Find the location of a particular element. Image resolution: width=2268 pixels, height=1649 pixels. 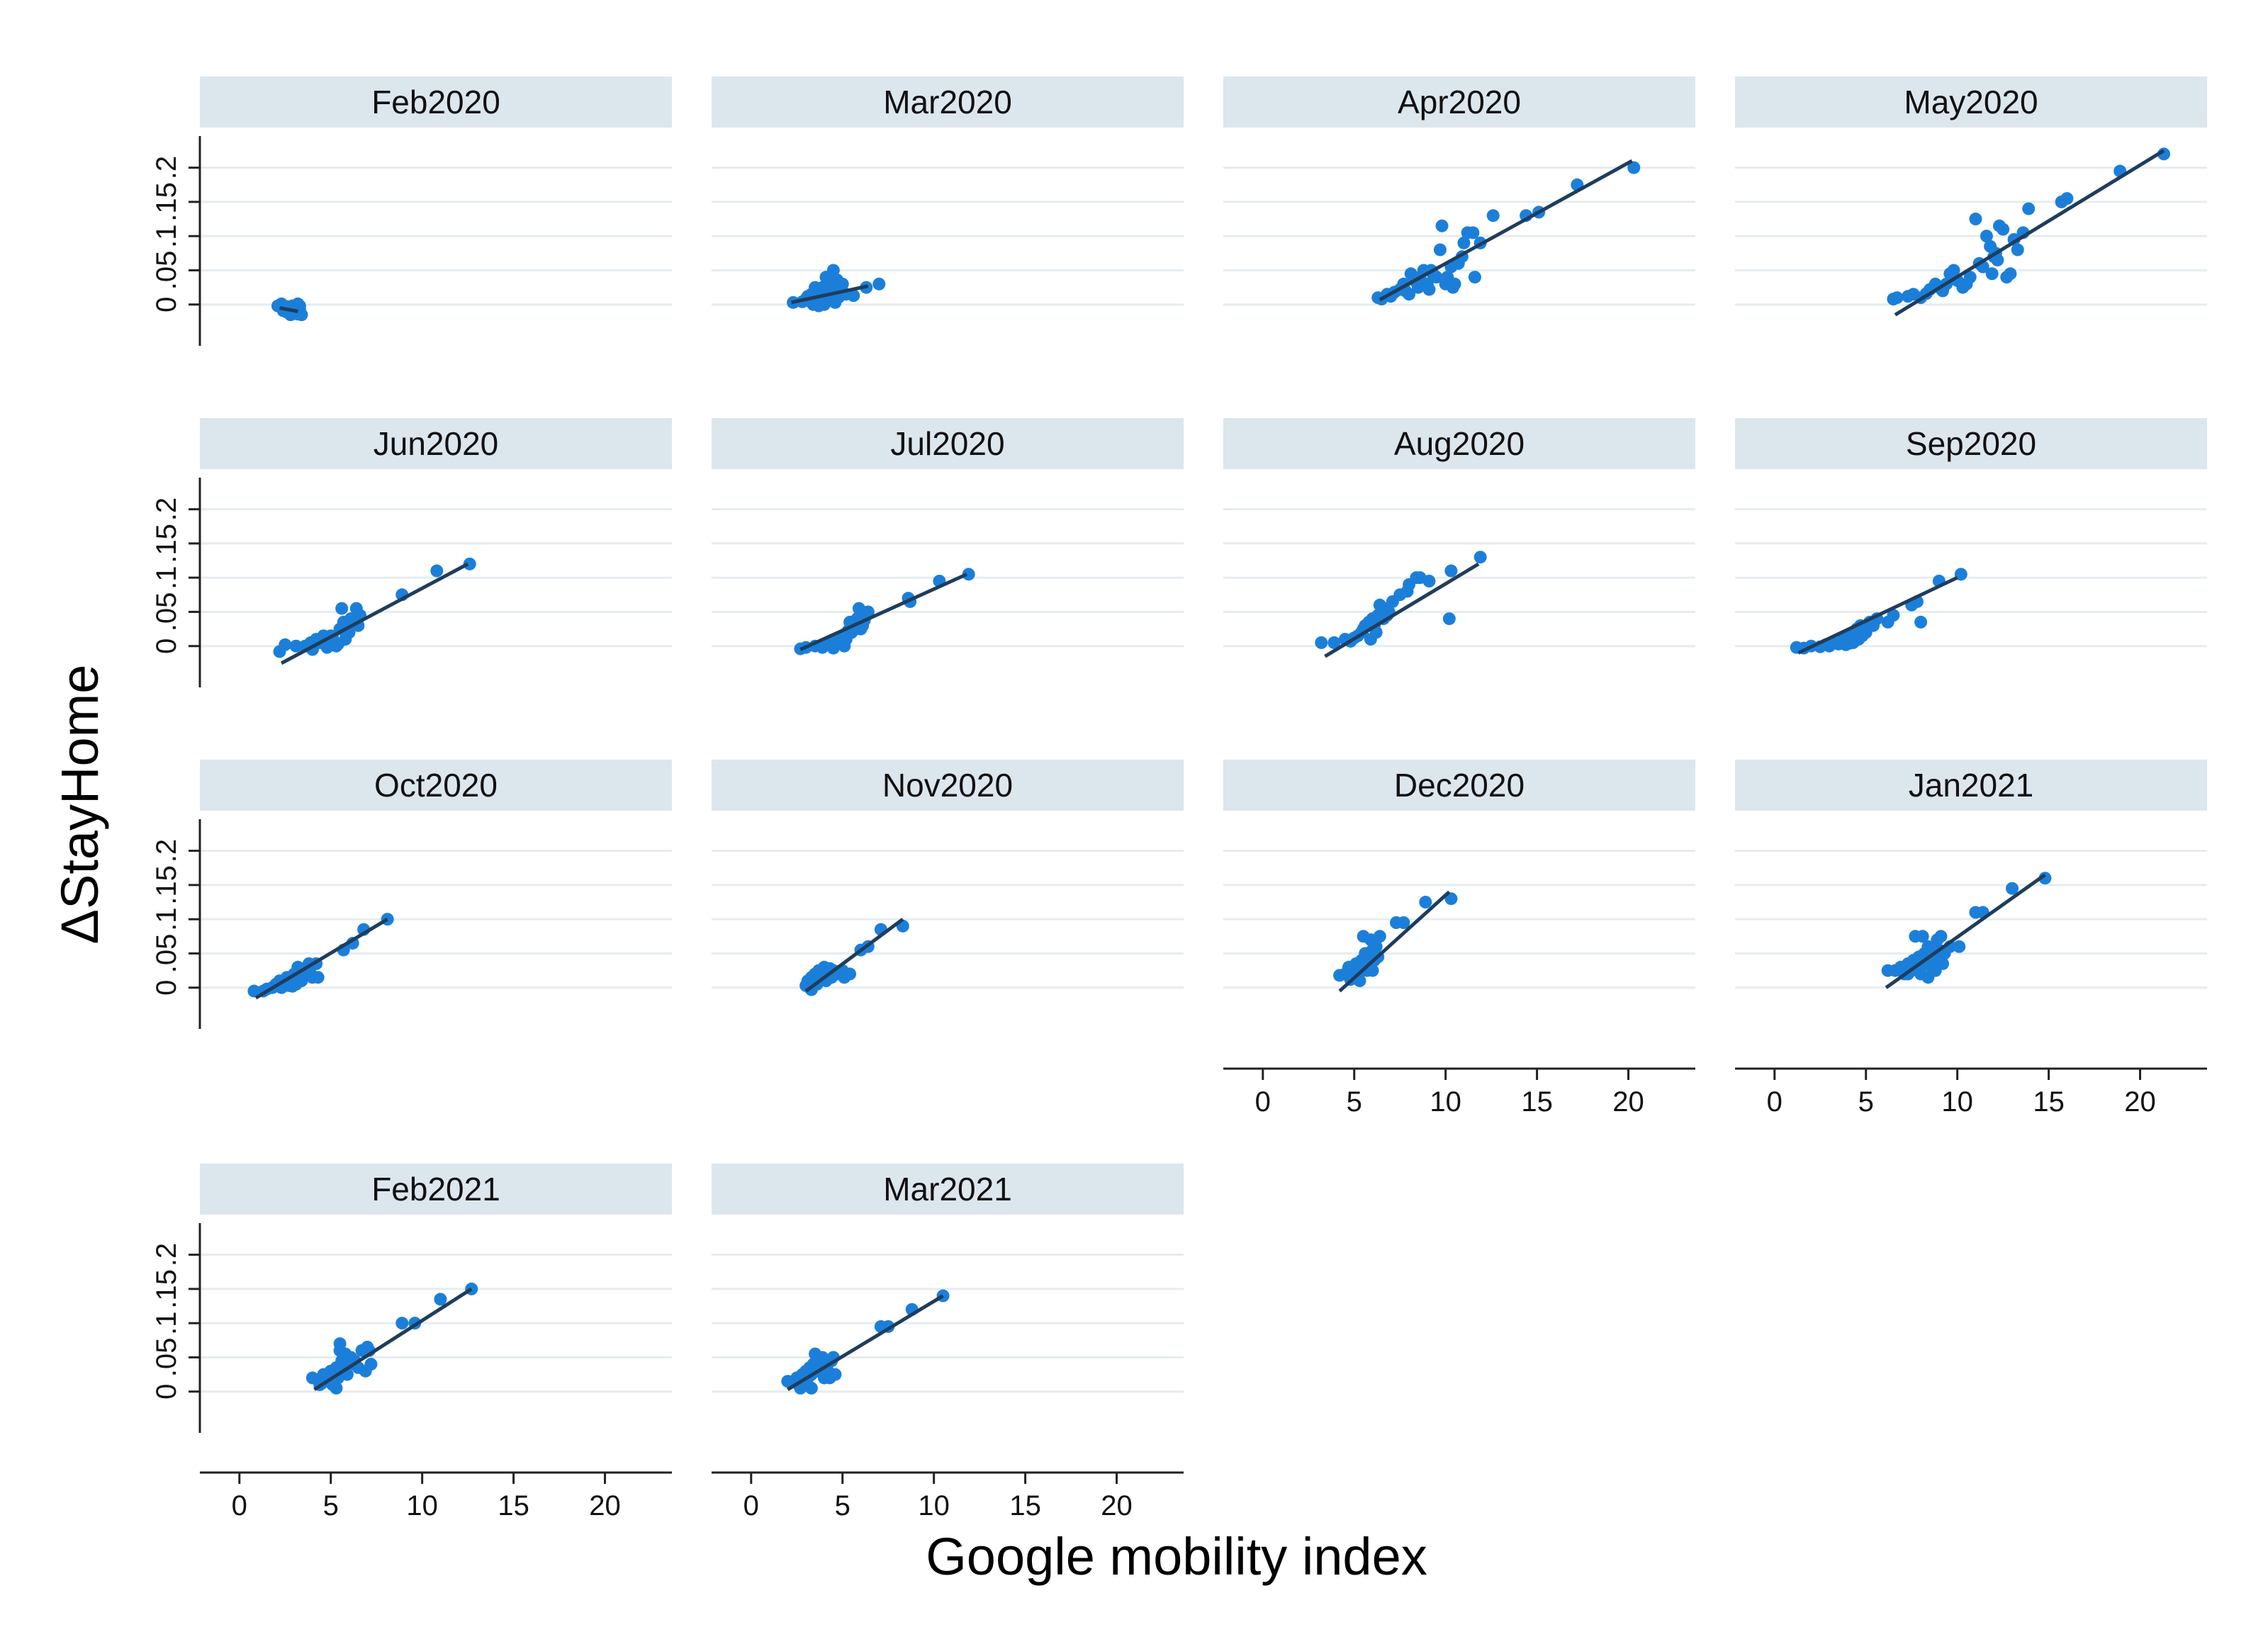

panel-mar2021: Mar2021 0 5 10 15 20 is located at coordinates (948, 1342).